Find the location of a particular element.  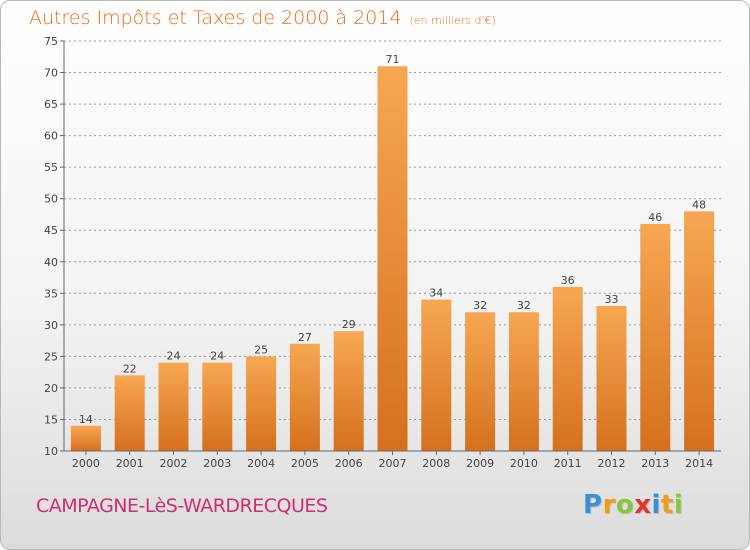

x-tick-label-2012: 2012 is located at coordinates (612, 463).